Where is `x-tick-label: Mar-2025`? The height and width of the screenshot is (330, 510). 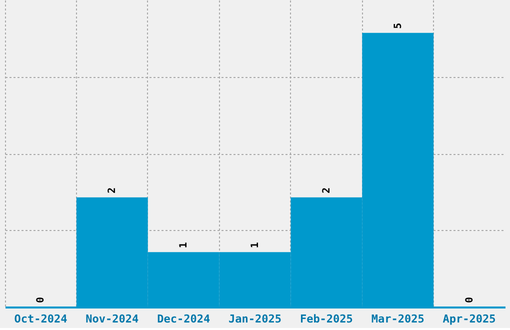 x-tick-label: Mar-2025 is located at coordinates (397, 319).